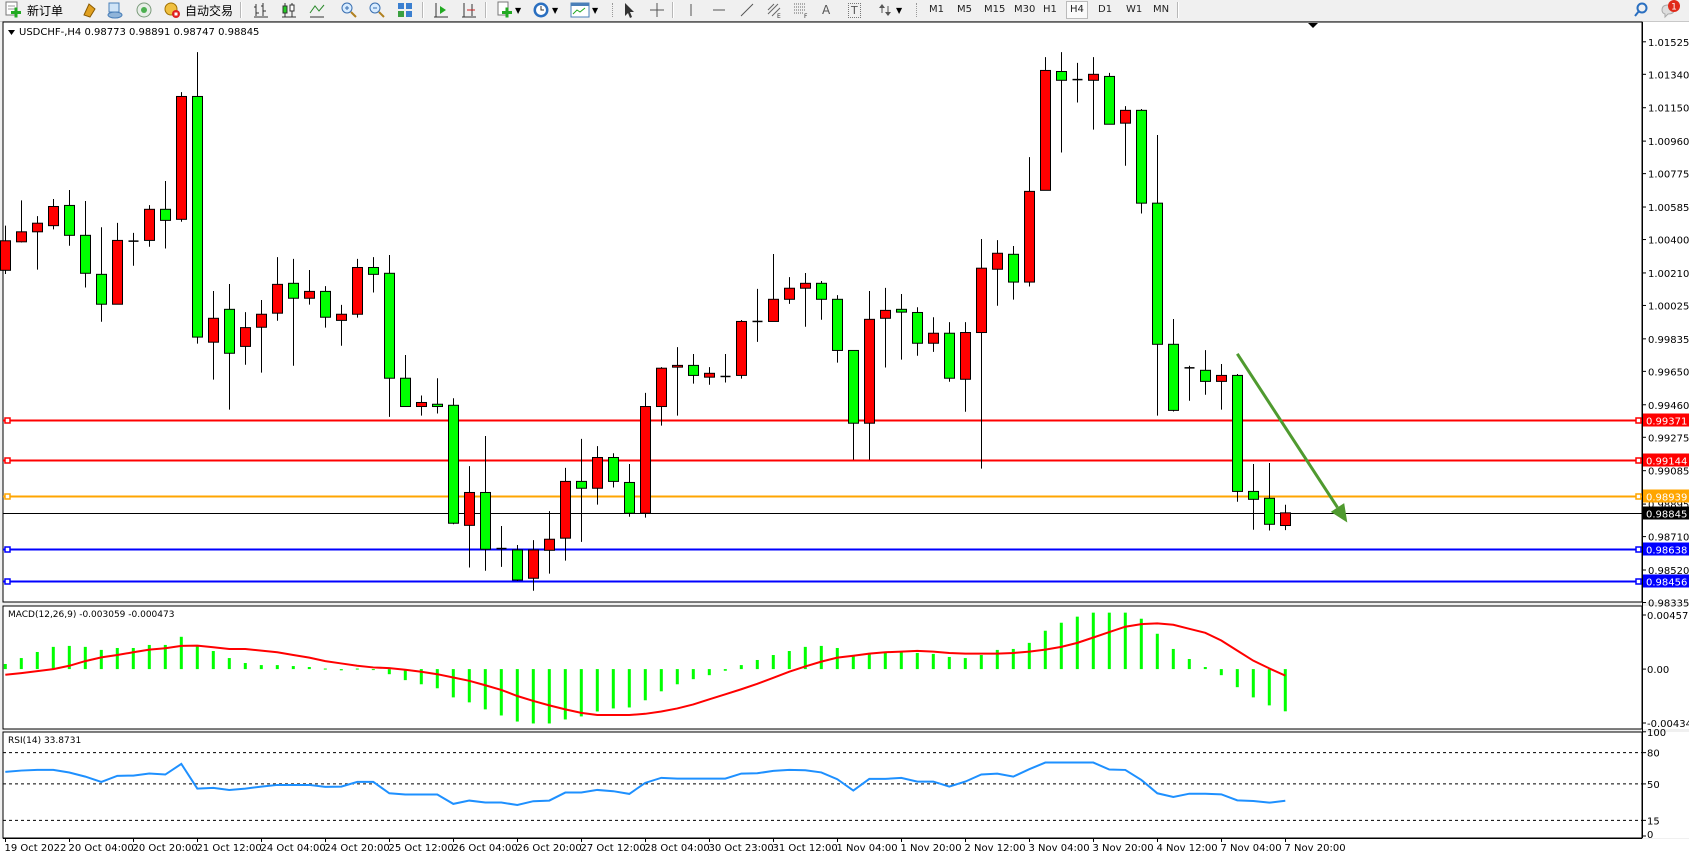  I want to click on time-tick-label: 20 Oct 04:00, so click(101, 848).